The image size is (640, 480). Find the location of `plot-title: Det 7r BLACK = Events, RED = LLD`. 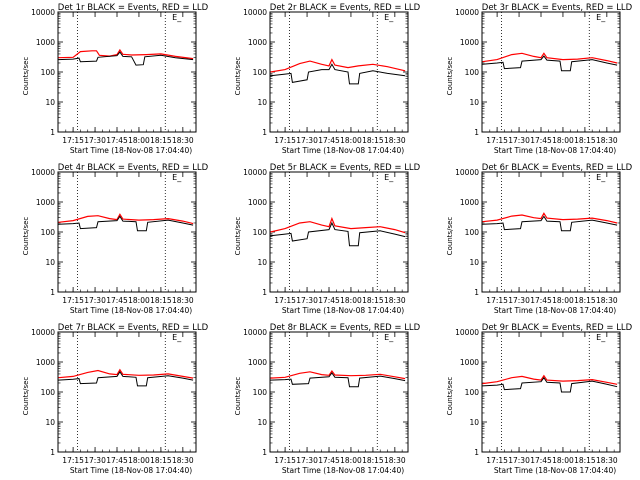

plot-title: Det 7r BLACK = Events, RED = LLD is located at coordinates (133, 328).